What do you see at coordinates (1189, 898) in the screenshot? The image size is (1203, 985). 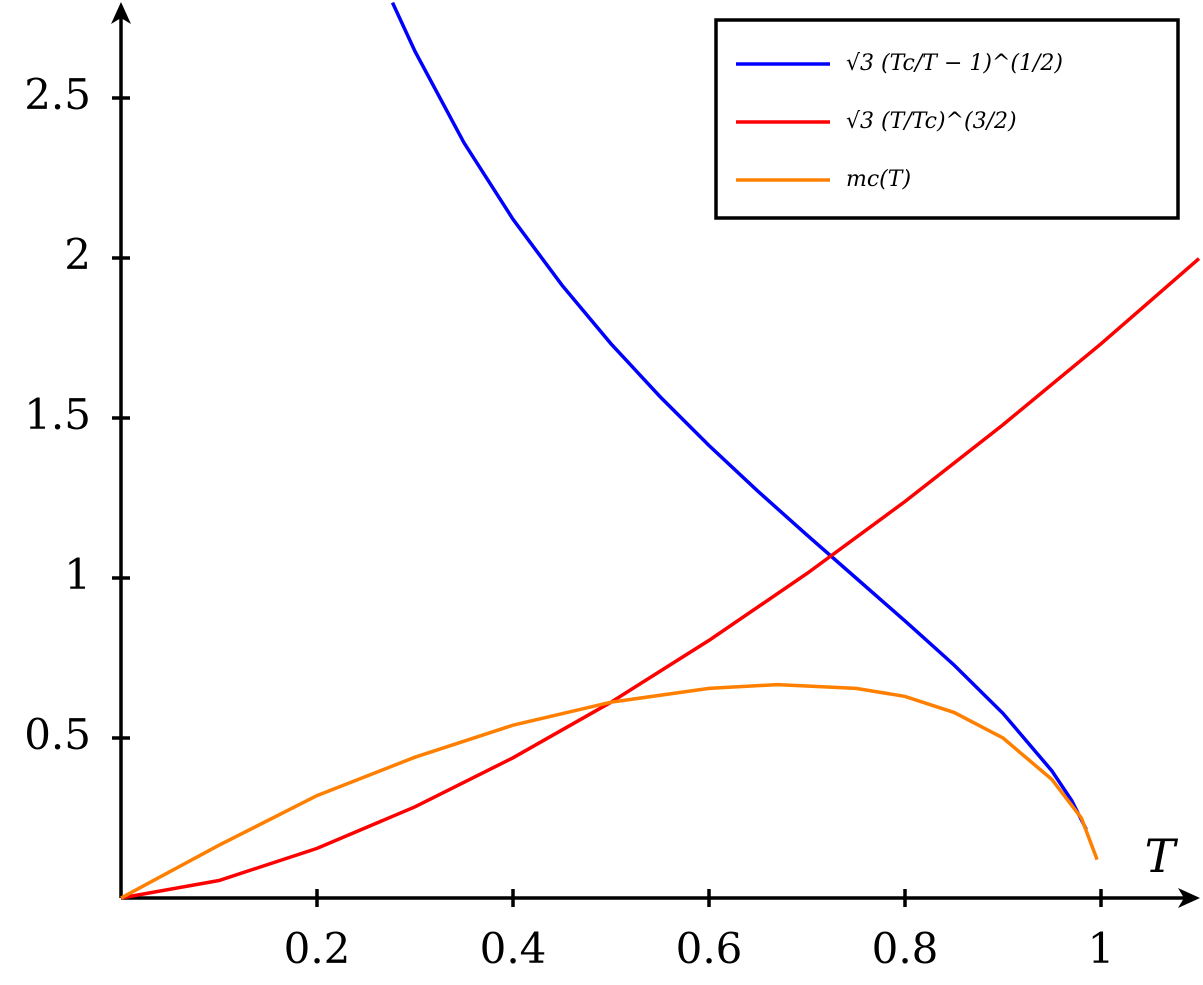 I see `x-arrow` at bounding box center [1189, 898].